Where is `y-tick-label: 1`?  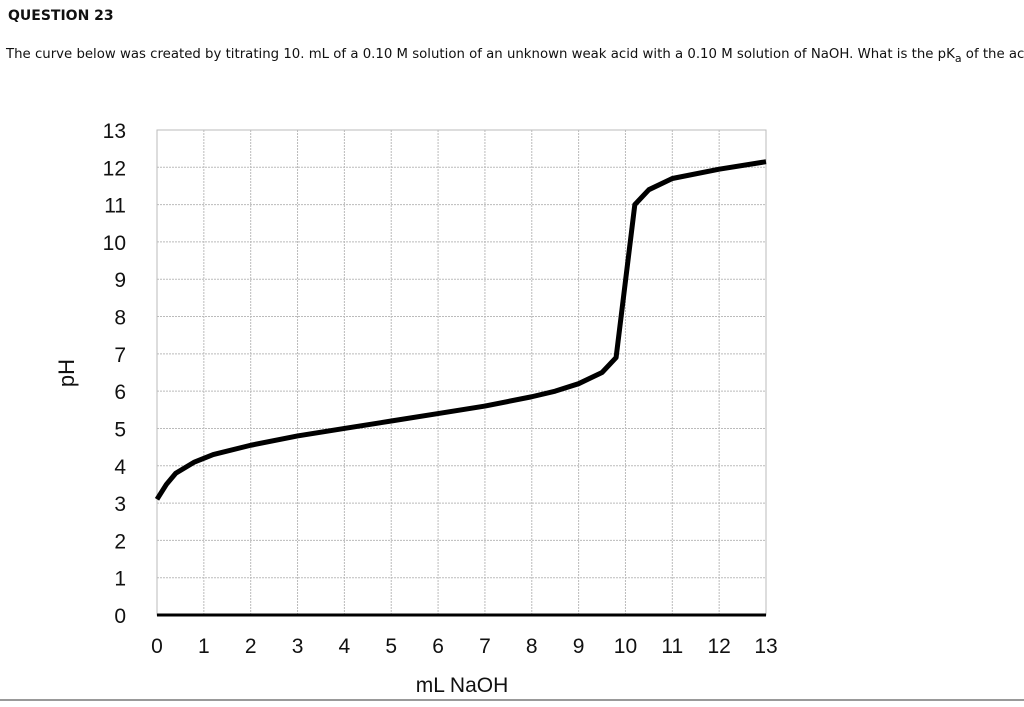
y-tick-label: 1 is located at coordinates (120, 579).